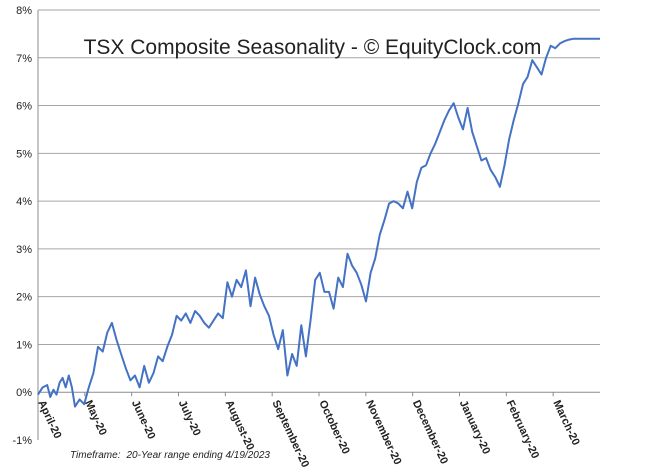  What do you see at coordinates (565, 422) in the screenshot?
I see `x-tick-label: March-20` at bounding box center [565, 422].